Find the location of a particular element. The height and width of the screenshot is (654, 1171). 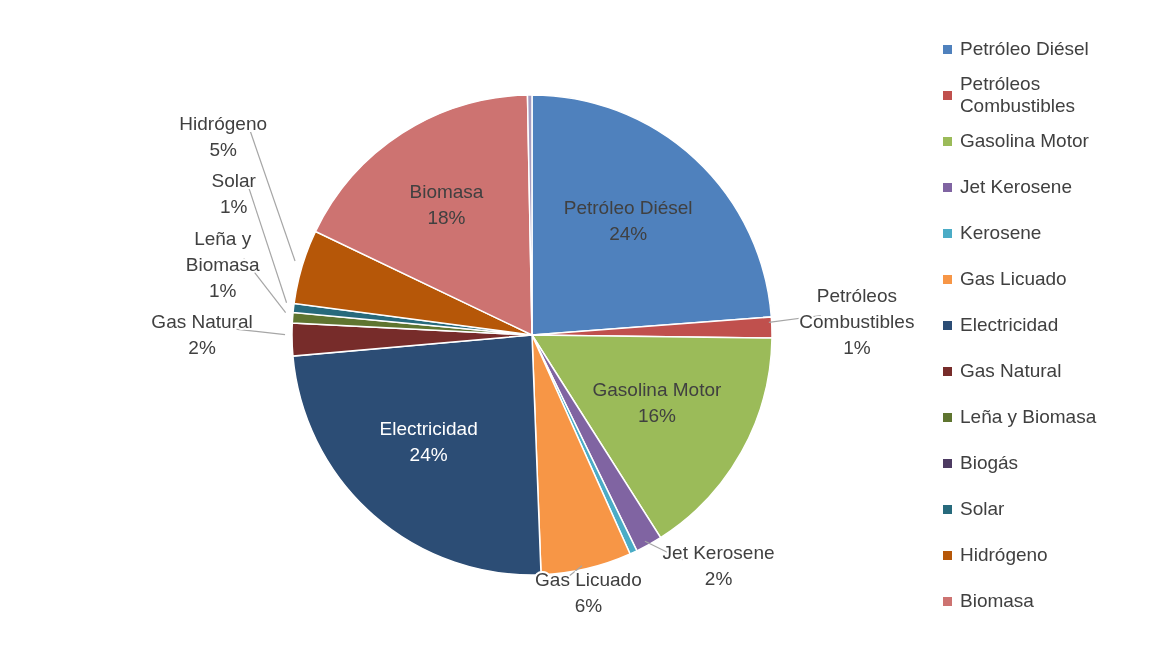

slice-label: Gas Licuado is located at coordinates (588, 579).